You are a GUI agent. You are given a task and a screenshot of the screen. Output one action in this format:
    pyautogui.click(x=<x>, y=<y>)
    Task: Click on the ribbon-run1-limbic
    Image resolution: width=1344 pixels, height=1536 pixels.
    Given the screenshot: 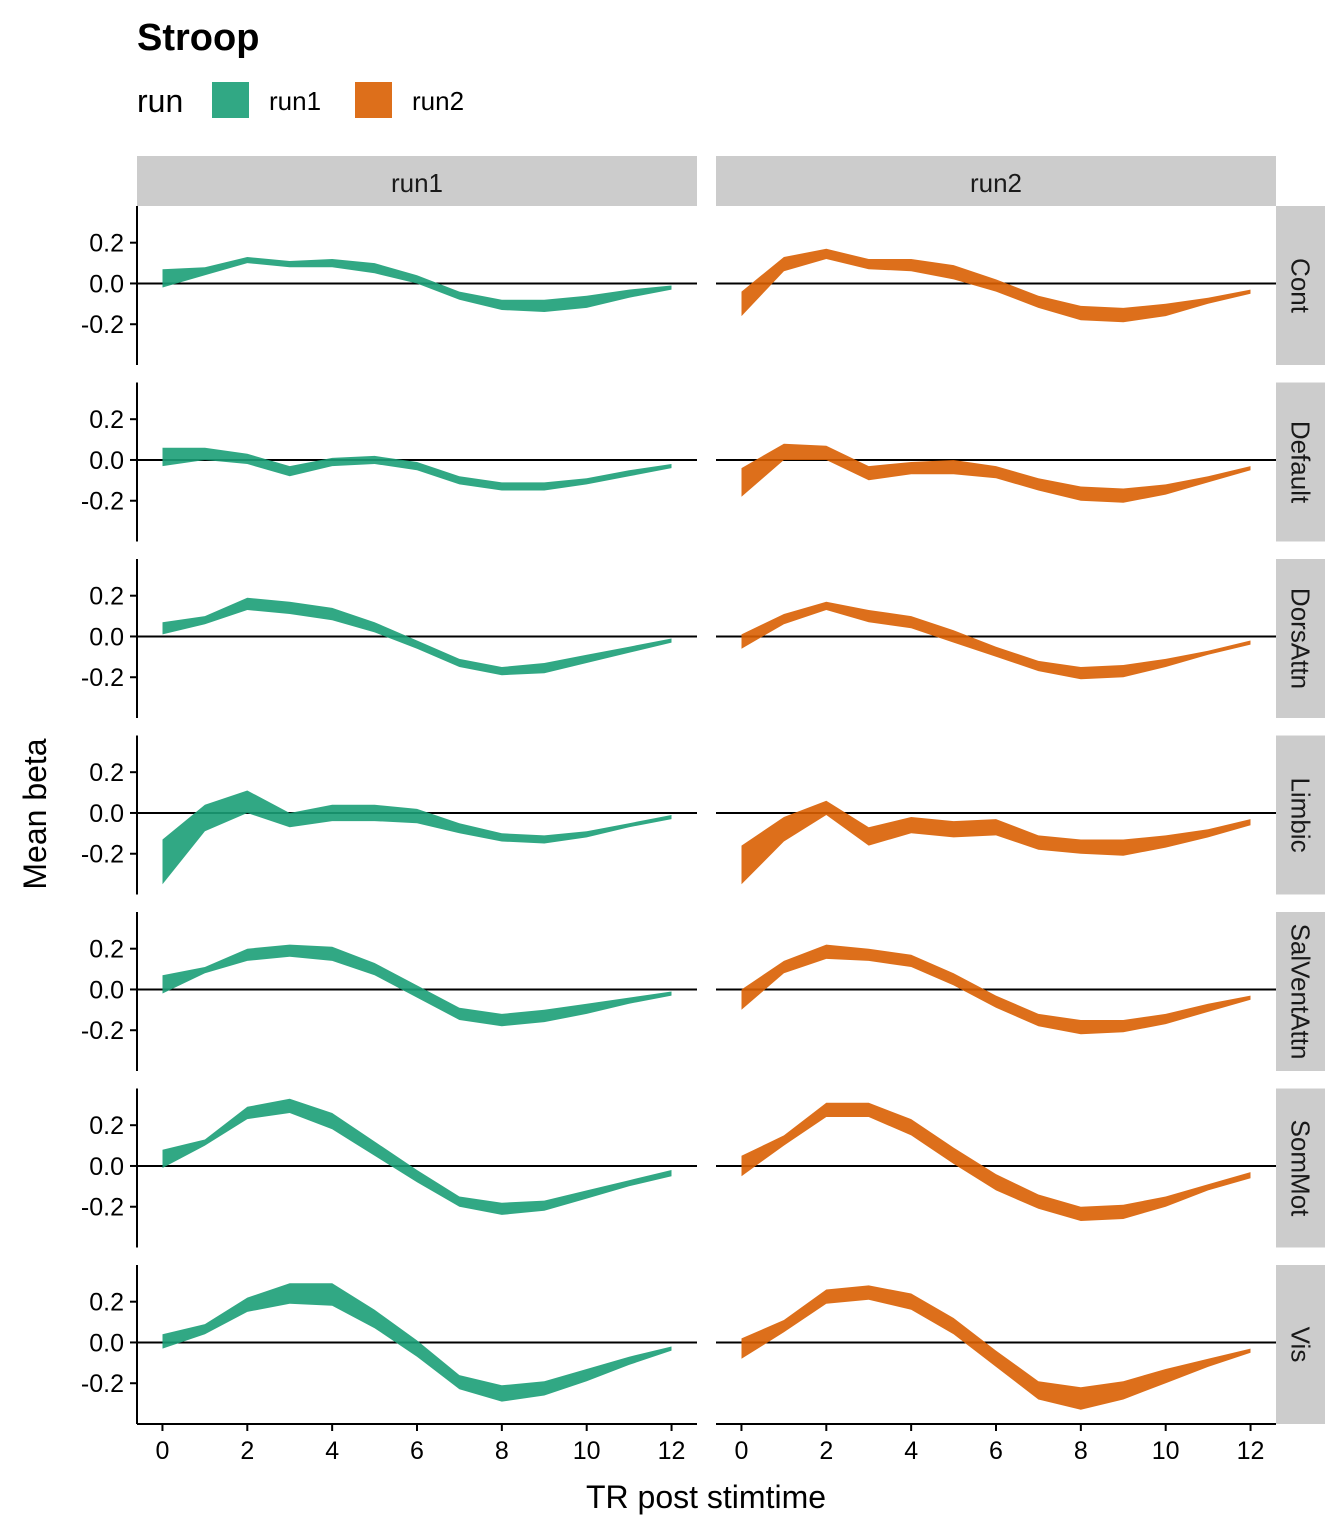 What is the action you would take?
    pyautogui.click(x=417, y=837)
    